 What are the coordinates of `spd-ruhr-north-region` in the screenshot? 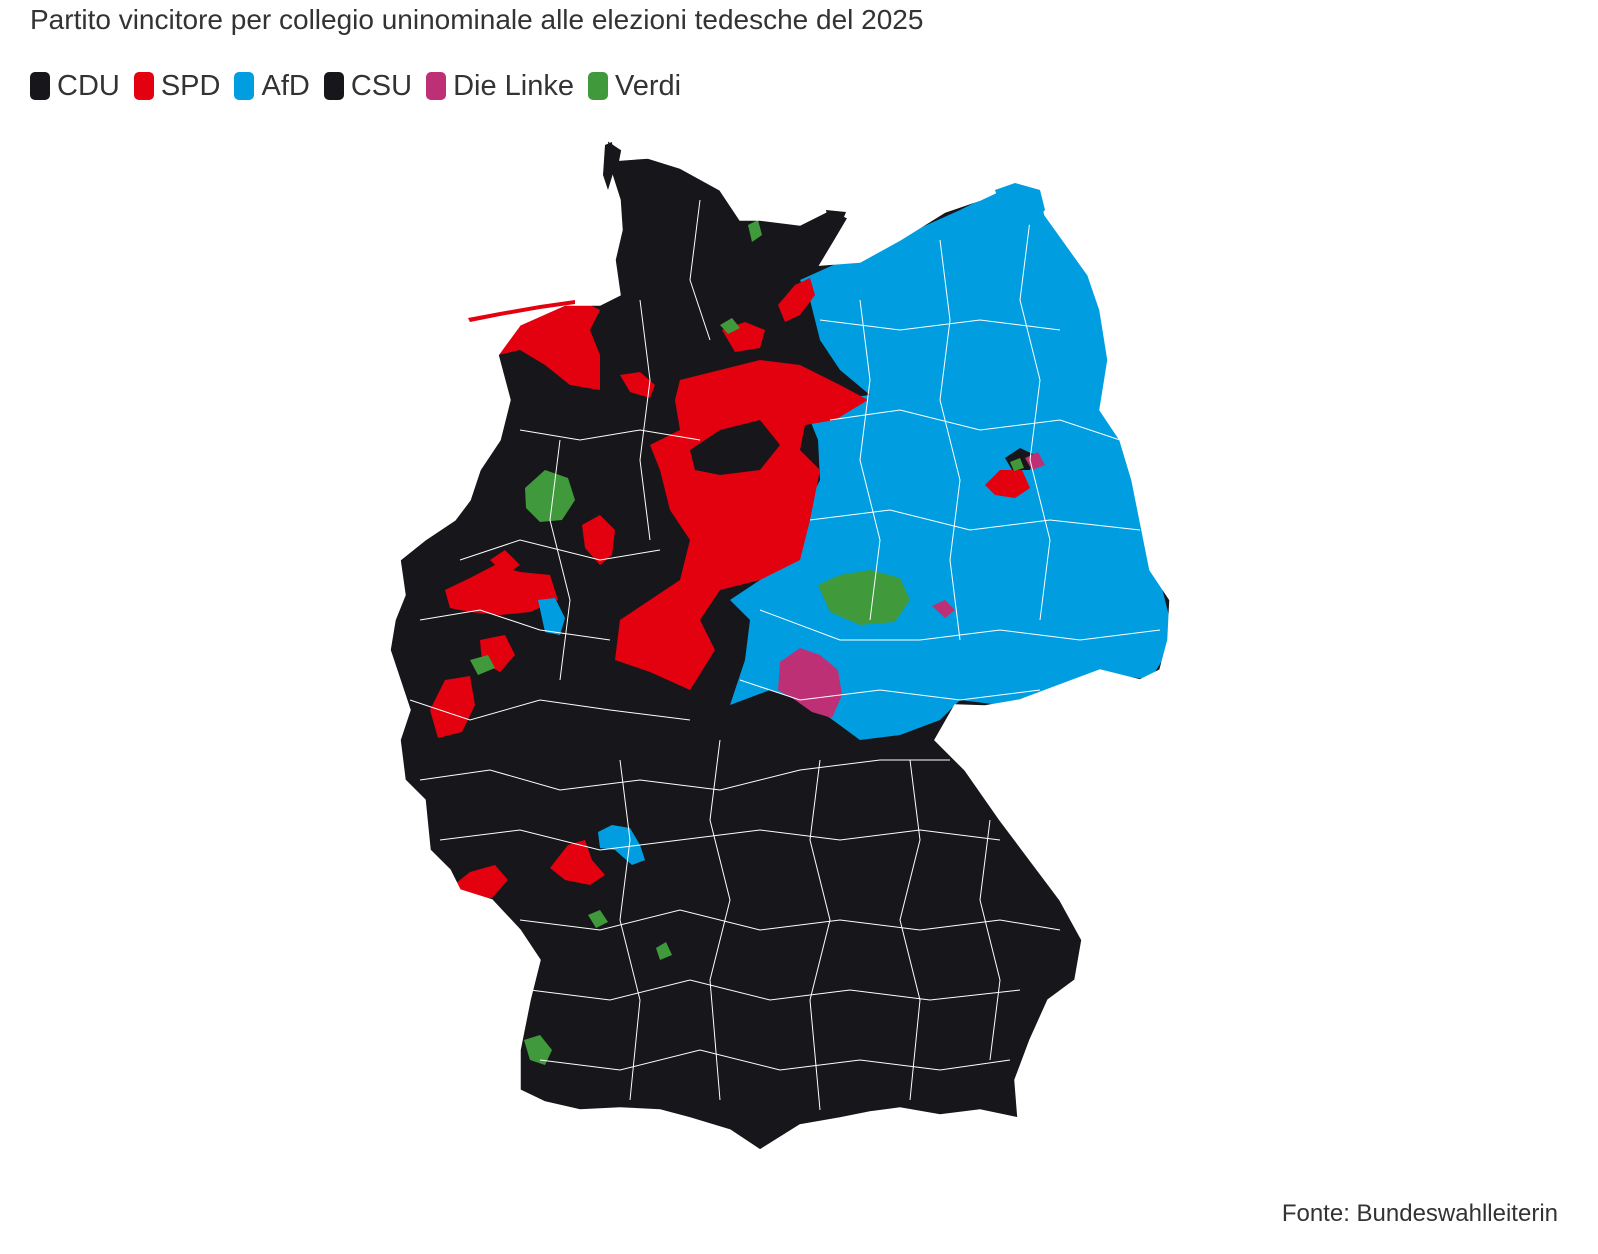 It's located at (505, 562).